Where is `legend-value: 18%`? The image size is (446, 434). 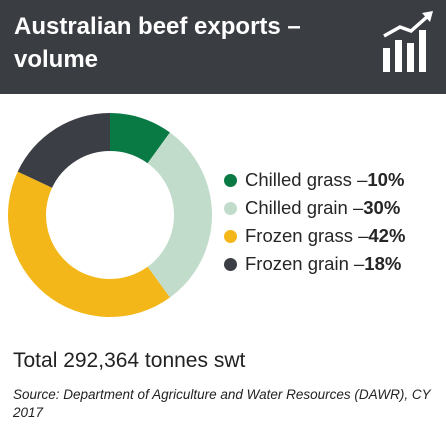
legend-value: 18% is located at coordinates (383, 263).